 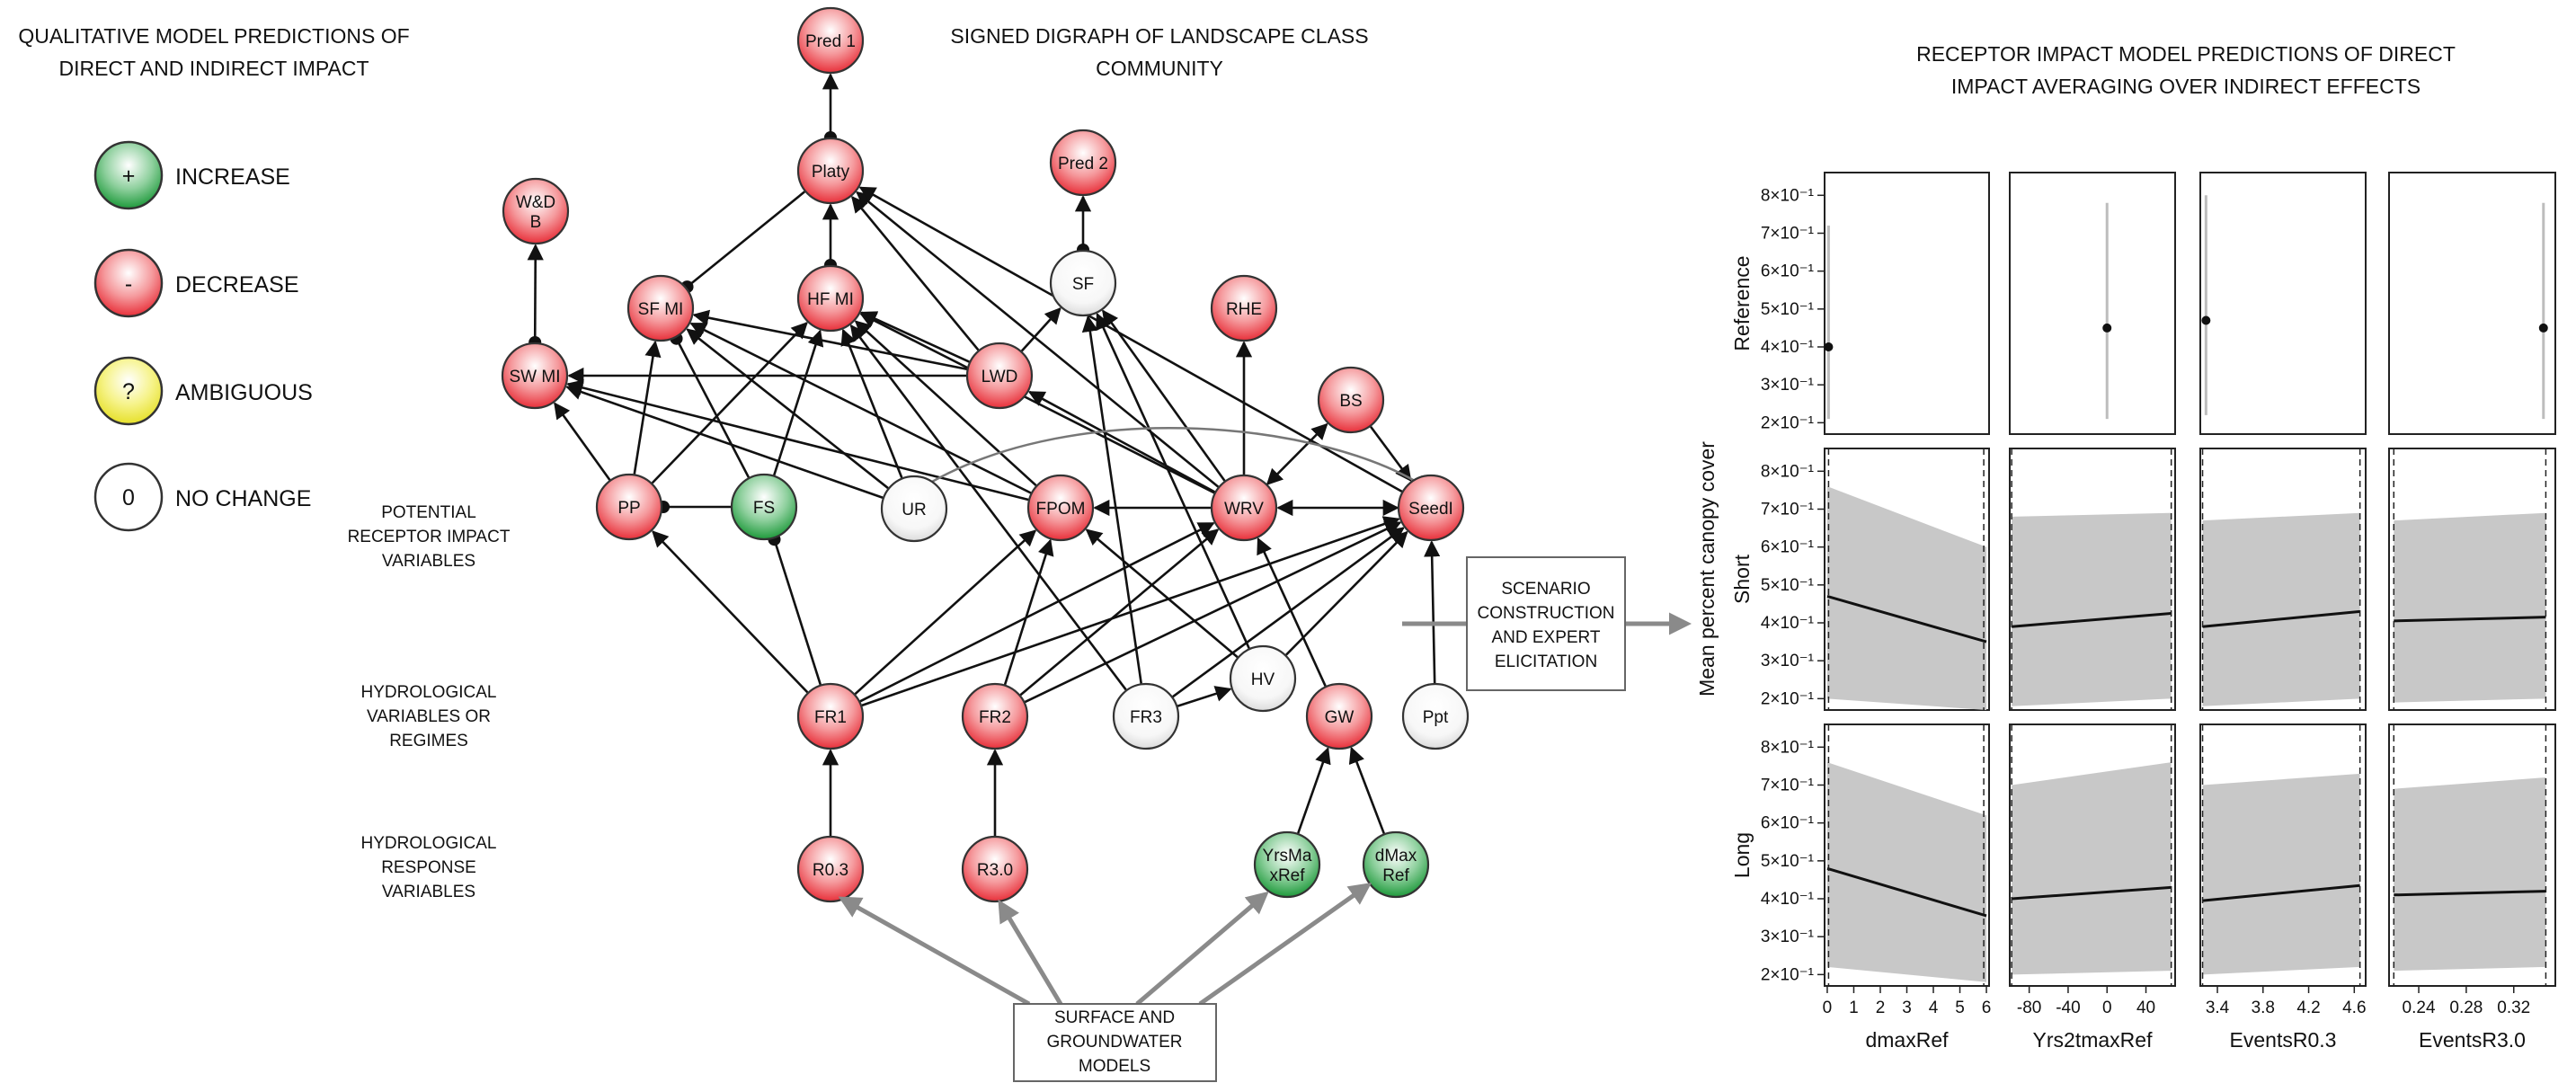 What do you see at coordinates (945, 404) in the screenshot?
I see `edge-fpom-hfmi` at bounding box center [945, 404].